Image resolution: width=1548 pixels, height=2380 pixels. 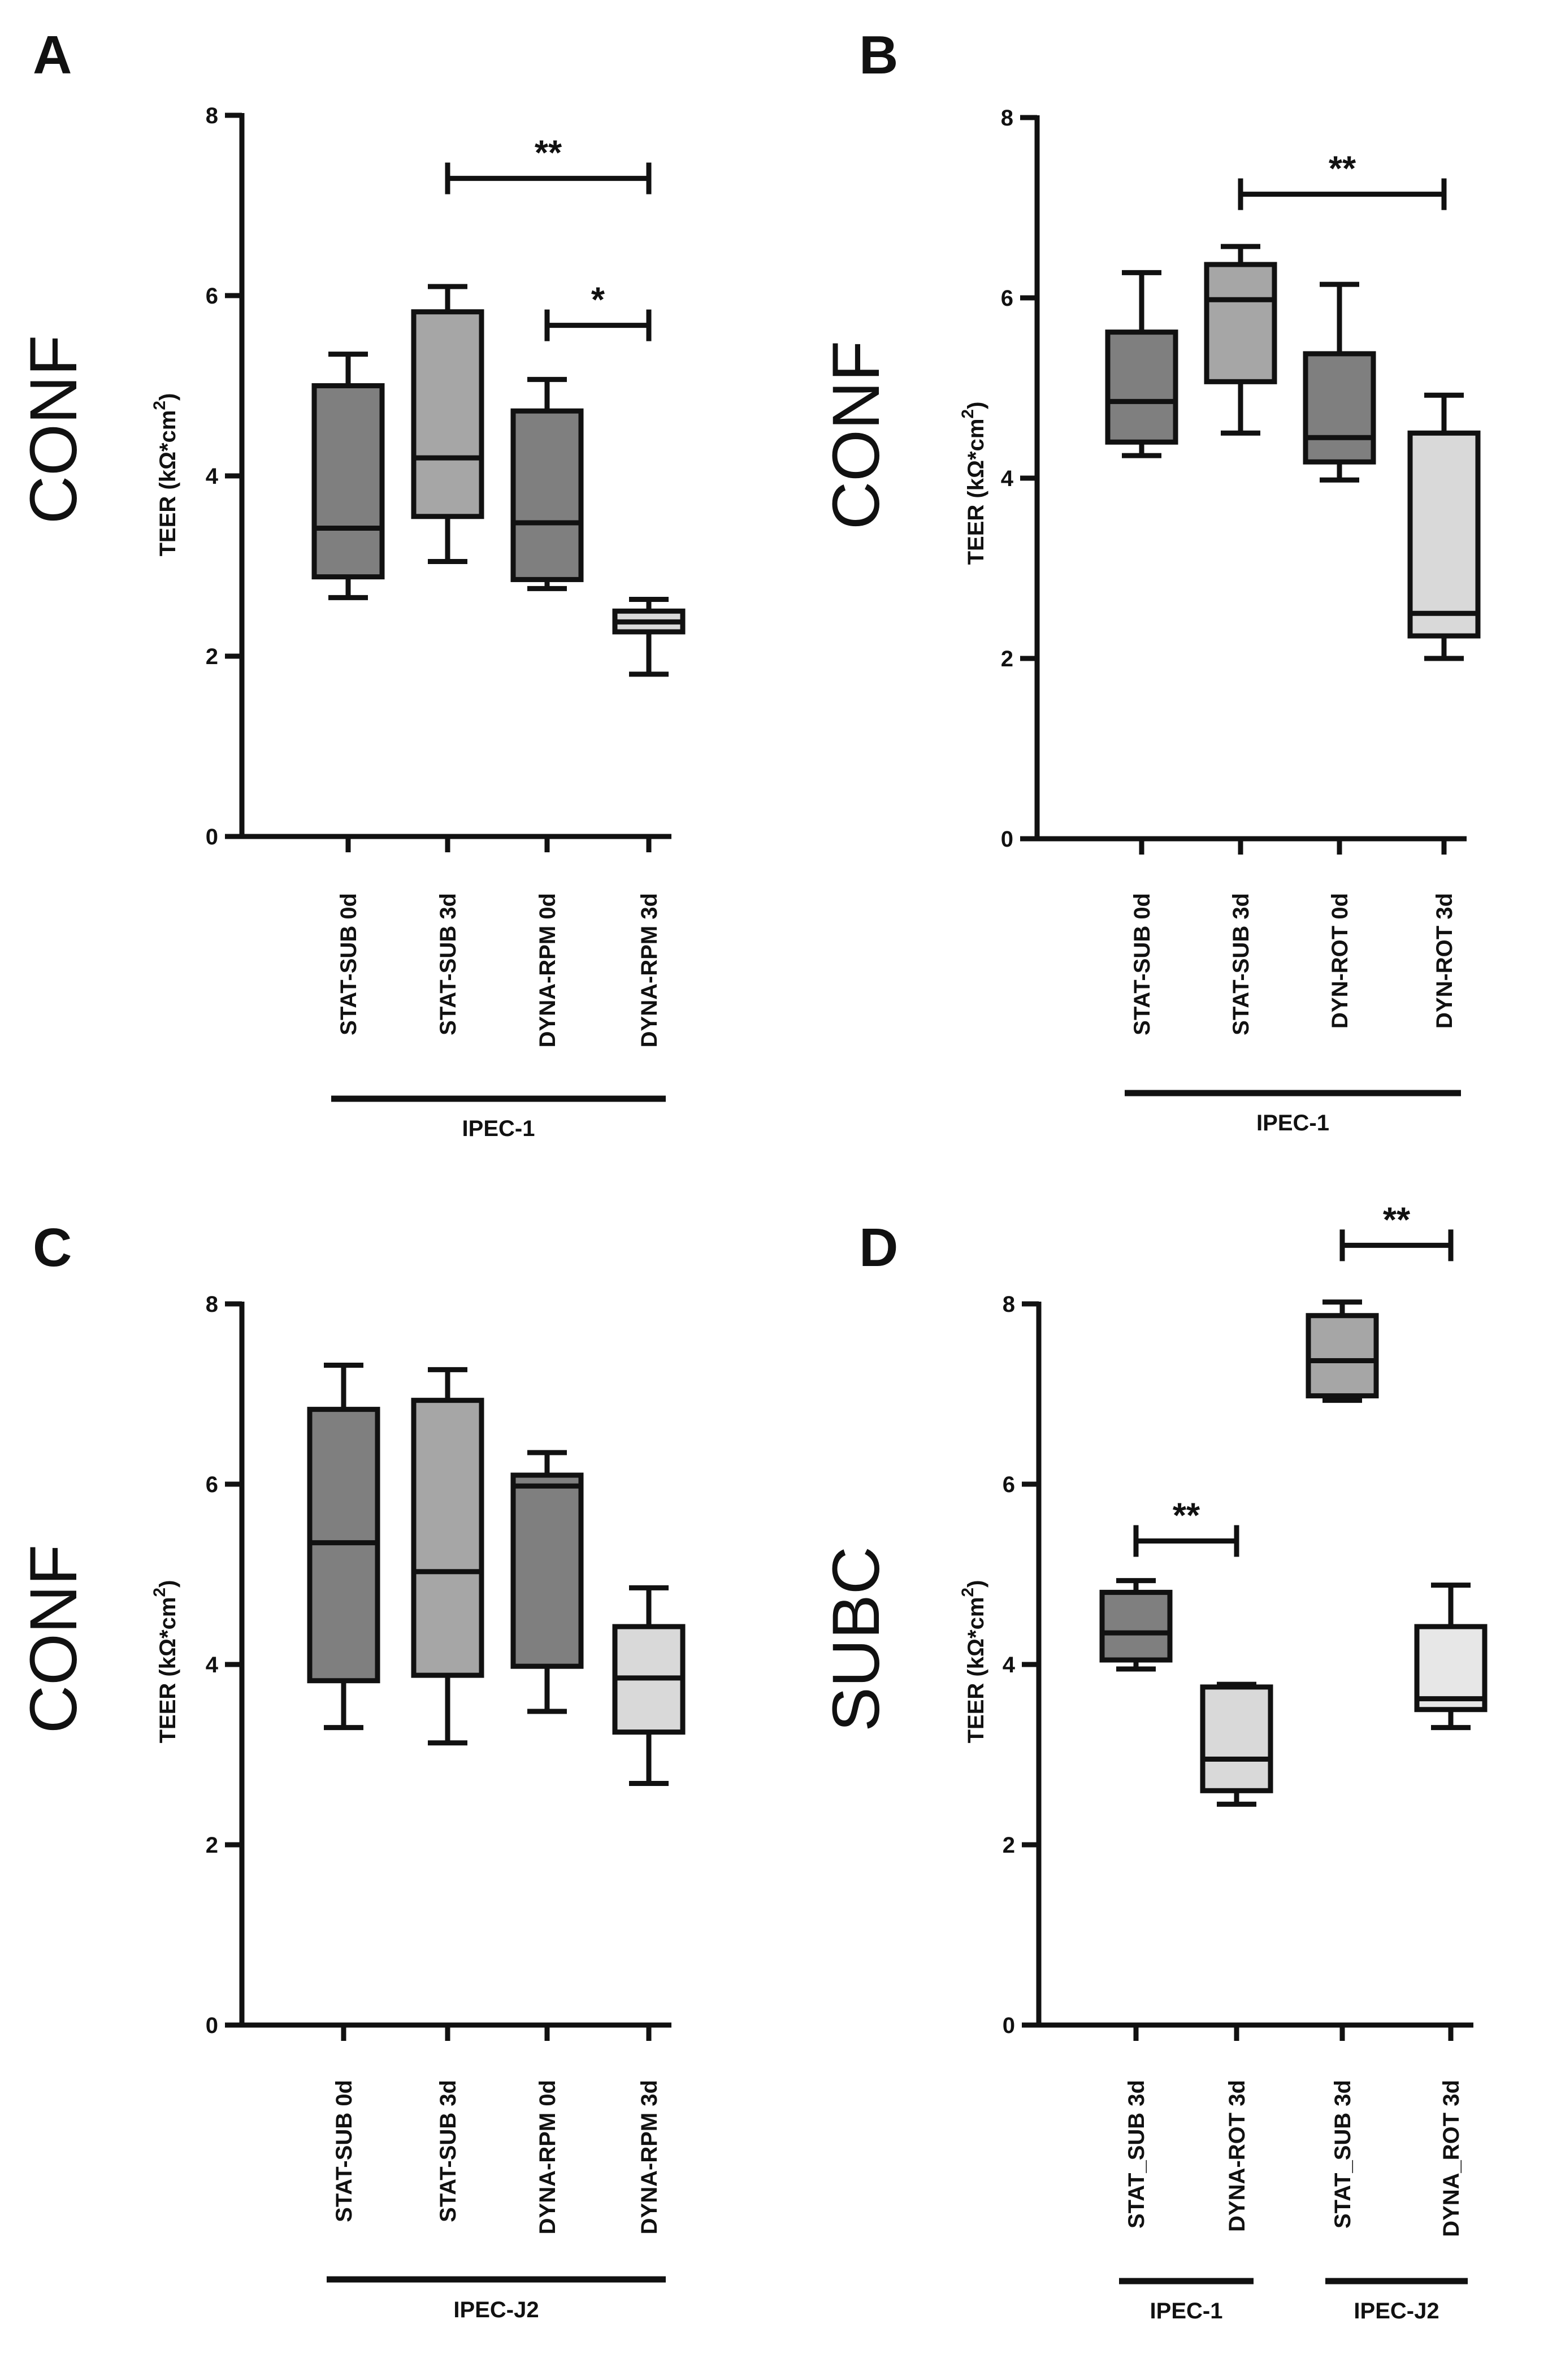 I want to click on x-tick-label: DYN-ROT 0d, so click(x=1340, y=961).